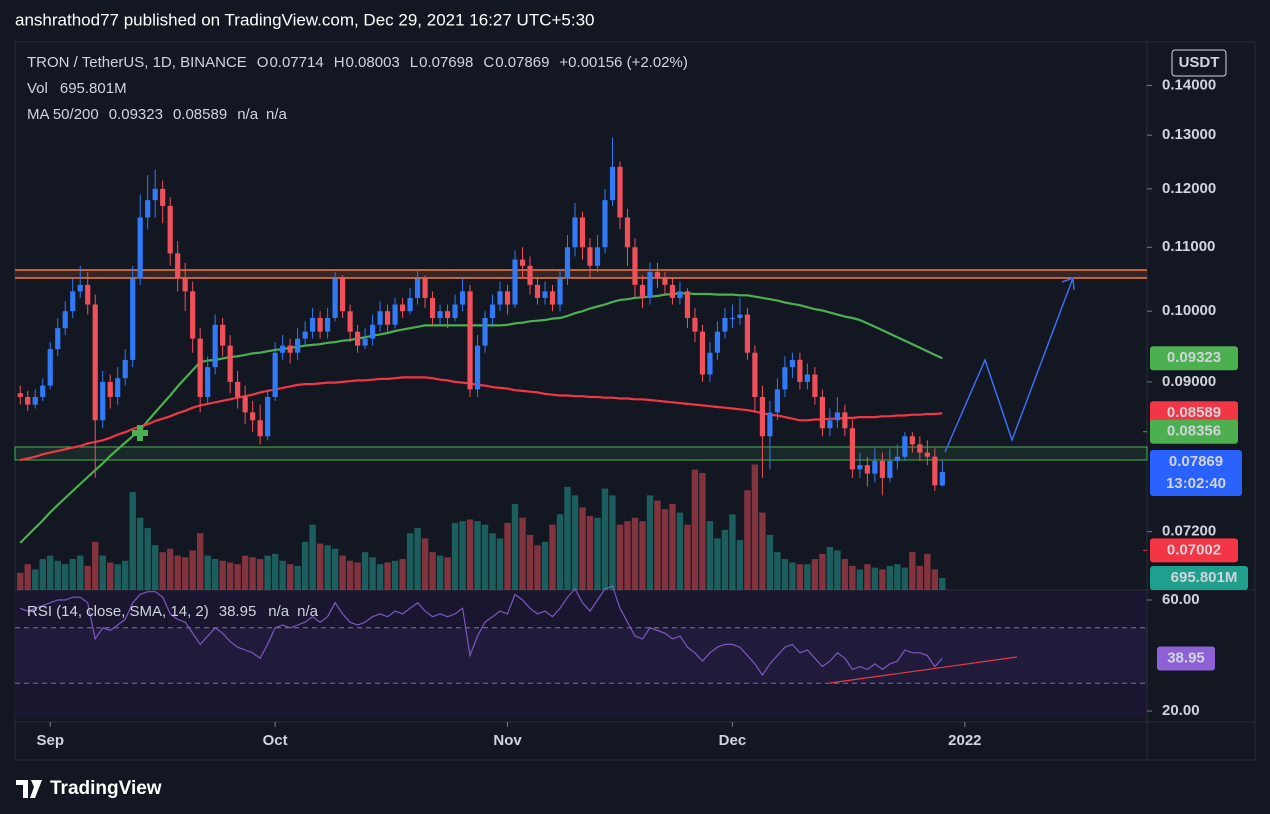 Image resolution: width=1270 pixels, height=814 pixels. Describe the element at coordinates (481, 631) in the screenshot. I see `rsi-line` at that location.